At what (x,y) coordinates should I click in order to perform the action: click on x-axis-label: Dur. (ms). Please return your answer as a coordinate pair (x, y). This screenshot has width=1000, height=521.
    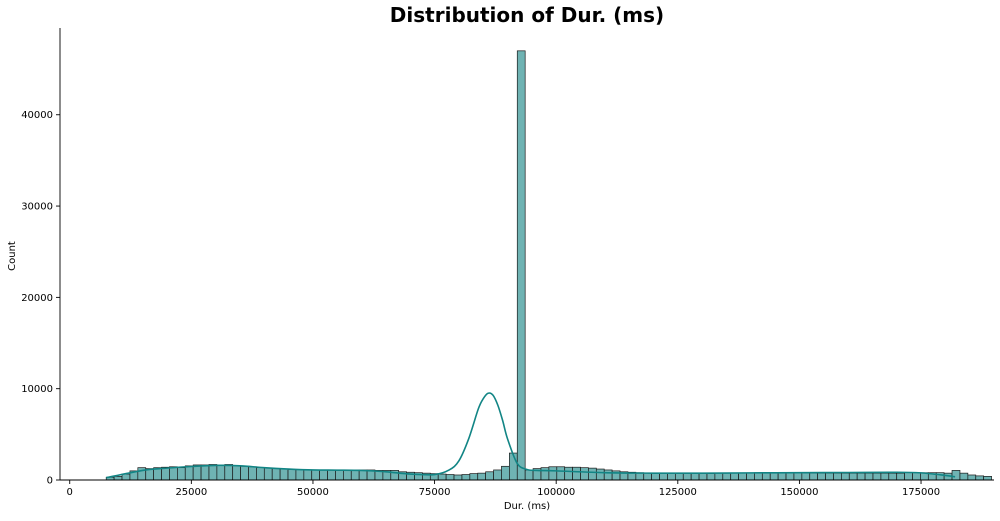
    Looking at the image, I should click on (527, 506).